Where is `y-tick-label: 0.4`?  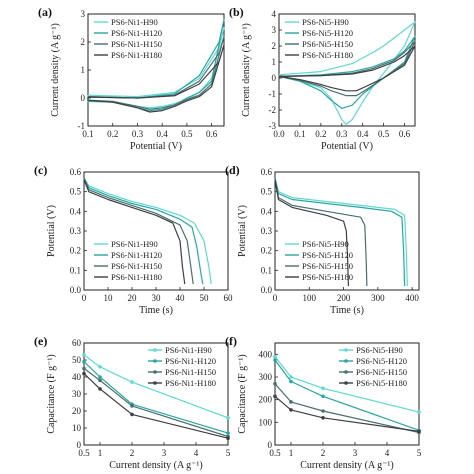 y-tick-label: 0.4 is located at coordinates (76, 211).